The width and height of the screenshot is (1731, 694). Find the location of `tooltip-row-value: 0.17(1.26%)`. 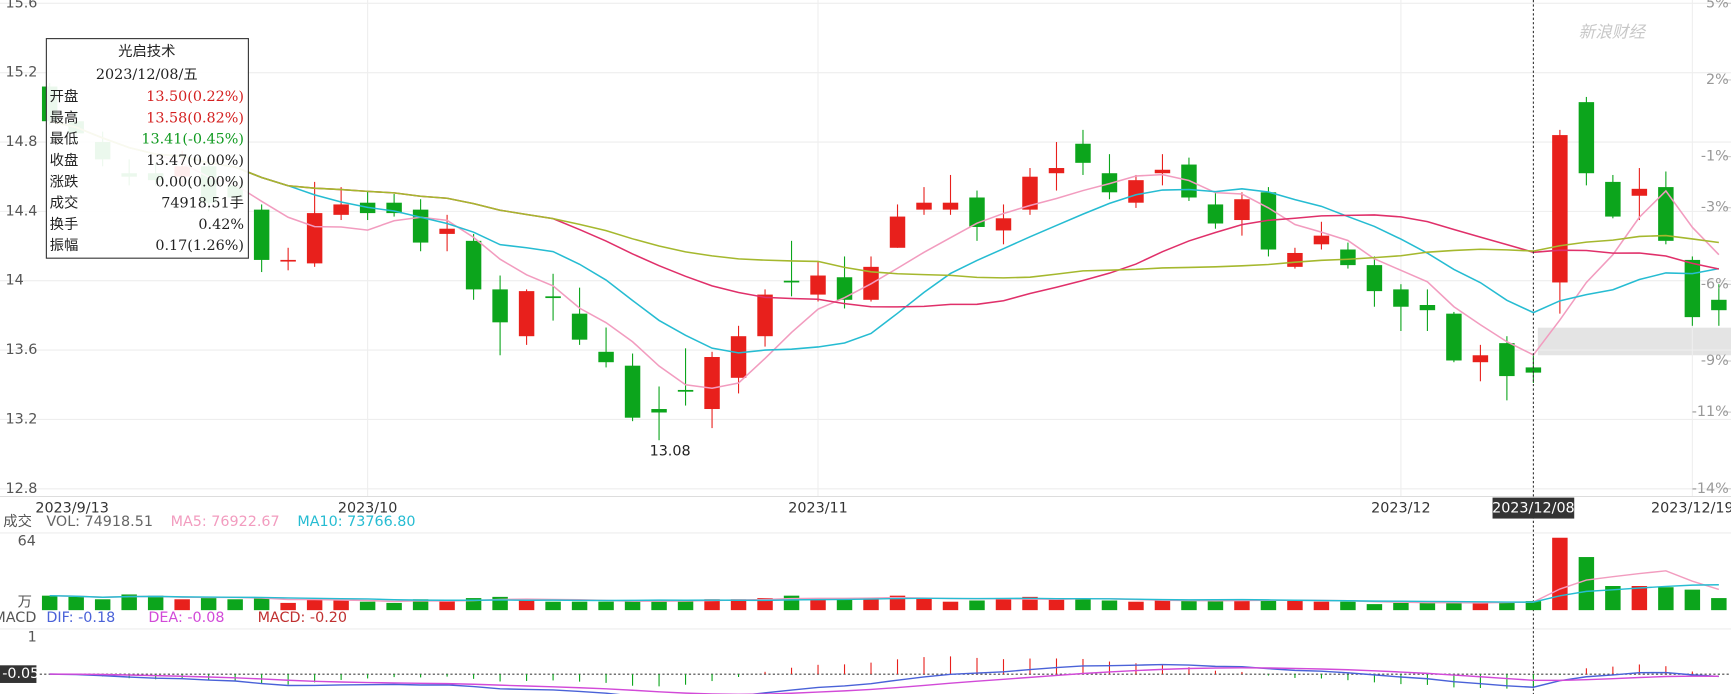

tooltip-row-value: 0.17(1.26%) is located at coordinates (199, 246).